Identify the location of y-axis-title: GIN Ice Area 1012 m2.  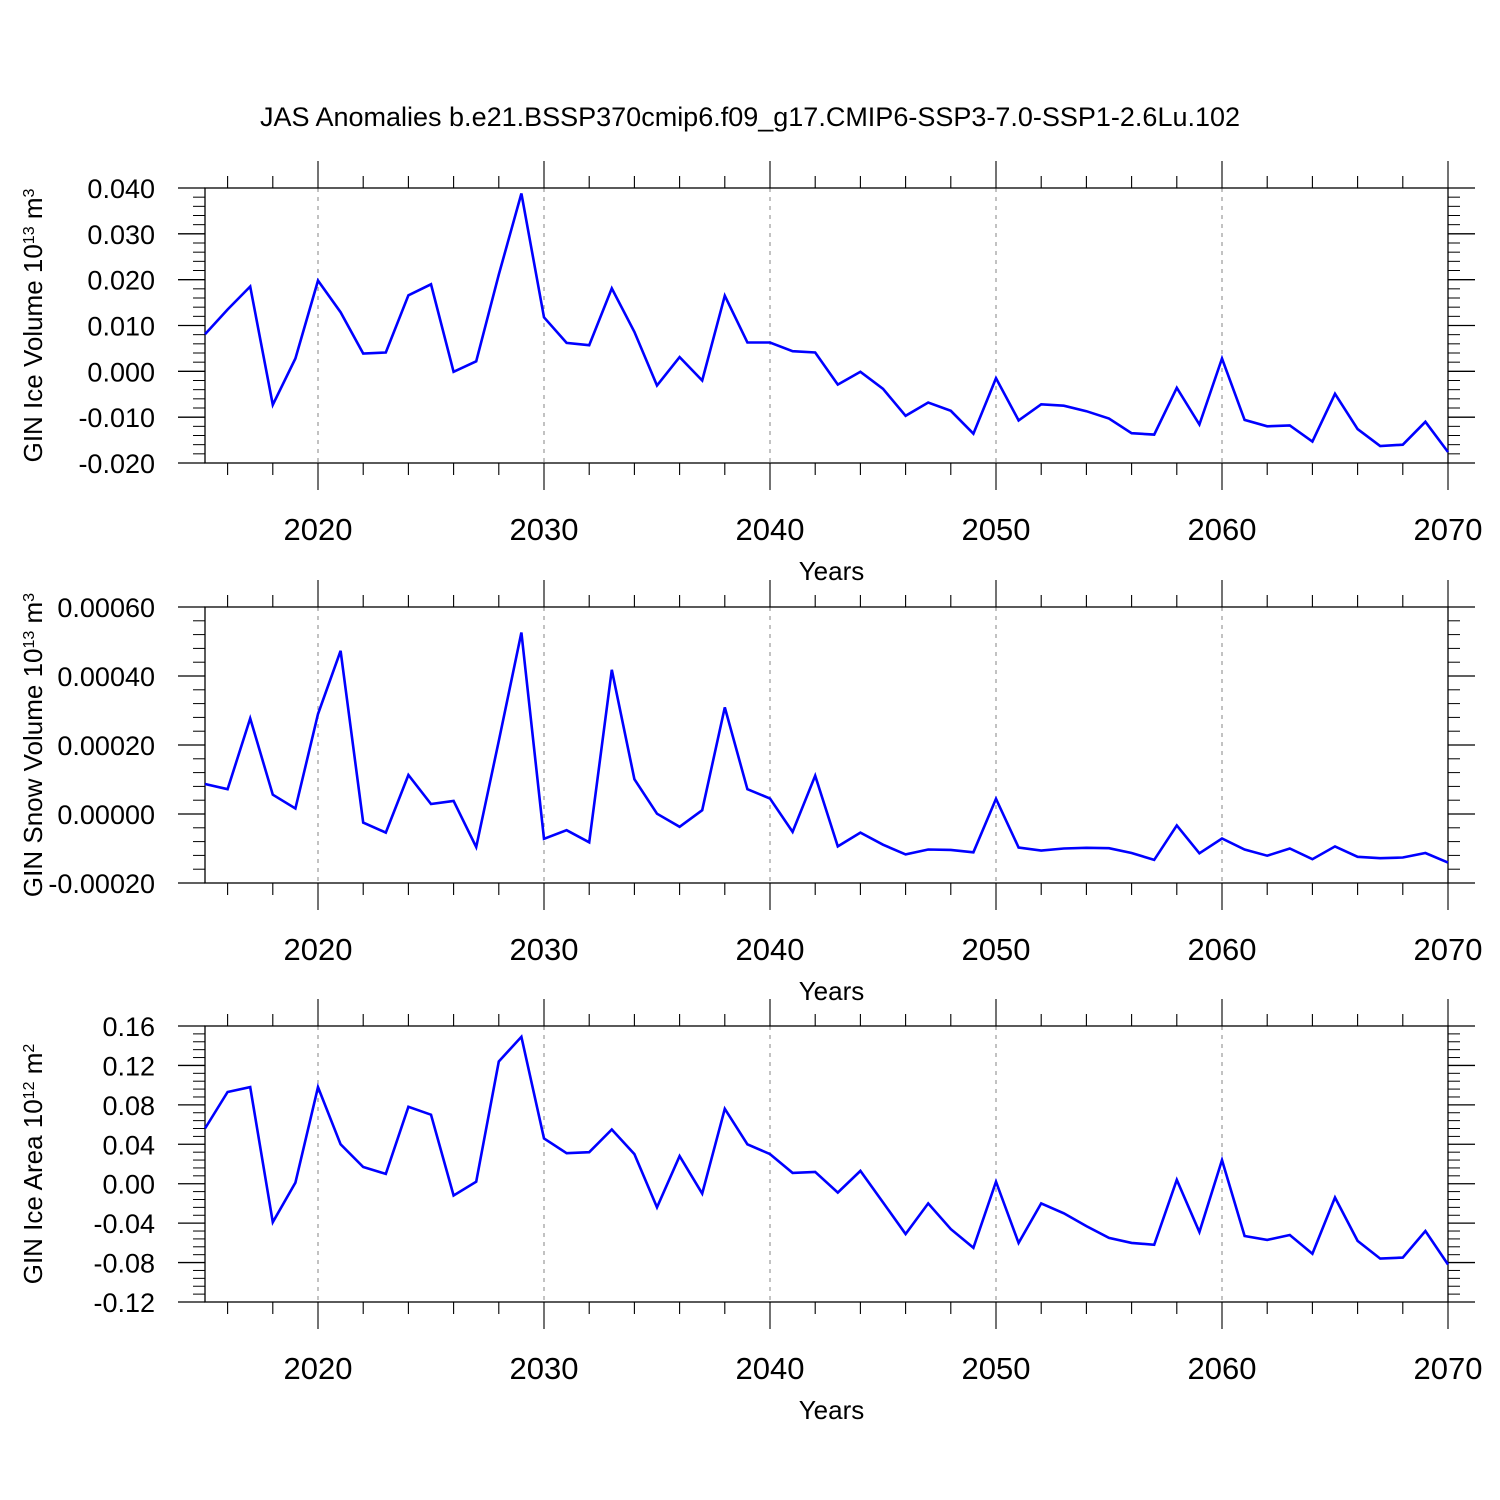
(33, 1164).